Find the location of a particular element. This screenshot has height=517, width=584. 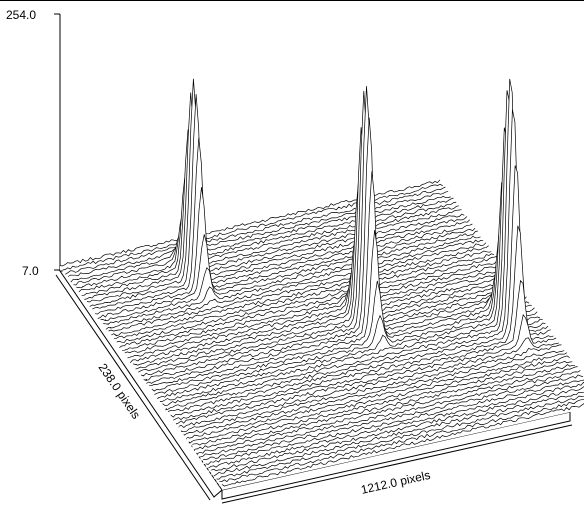

y-axis-line is located at coordinates (133, 387).